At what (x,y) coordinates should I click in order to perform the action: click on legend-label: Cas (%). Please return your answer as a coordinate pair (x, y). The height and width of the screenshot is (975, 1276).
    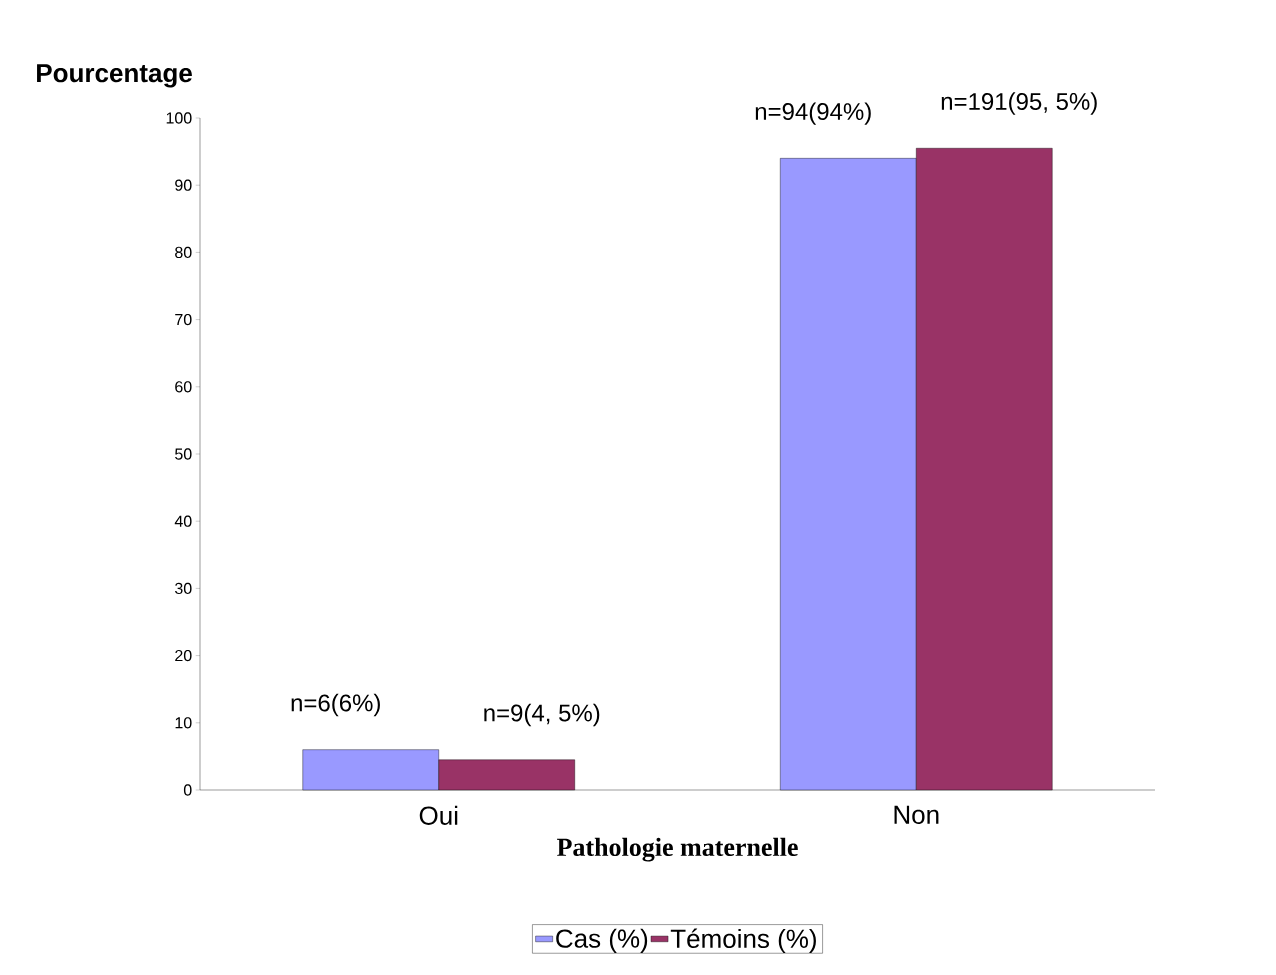
    Looking at the image, I should click on (602, 940).